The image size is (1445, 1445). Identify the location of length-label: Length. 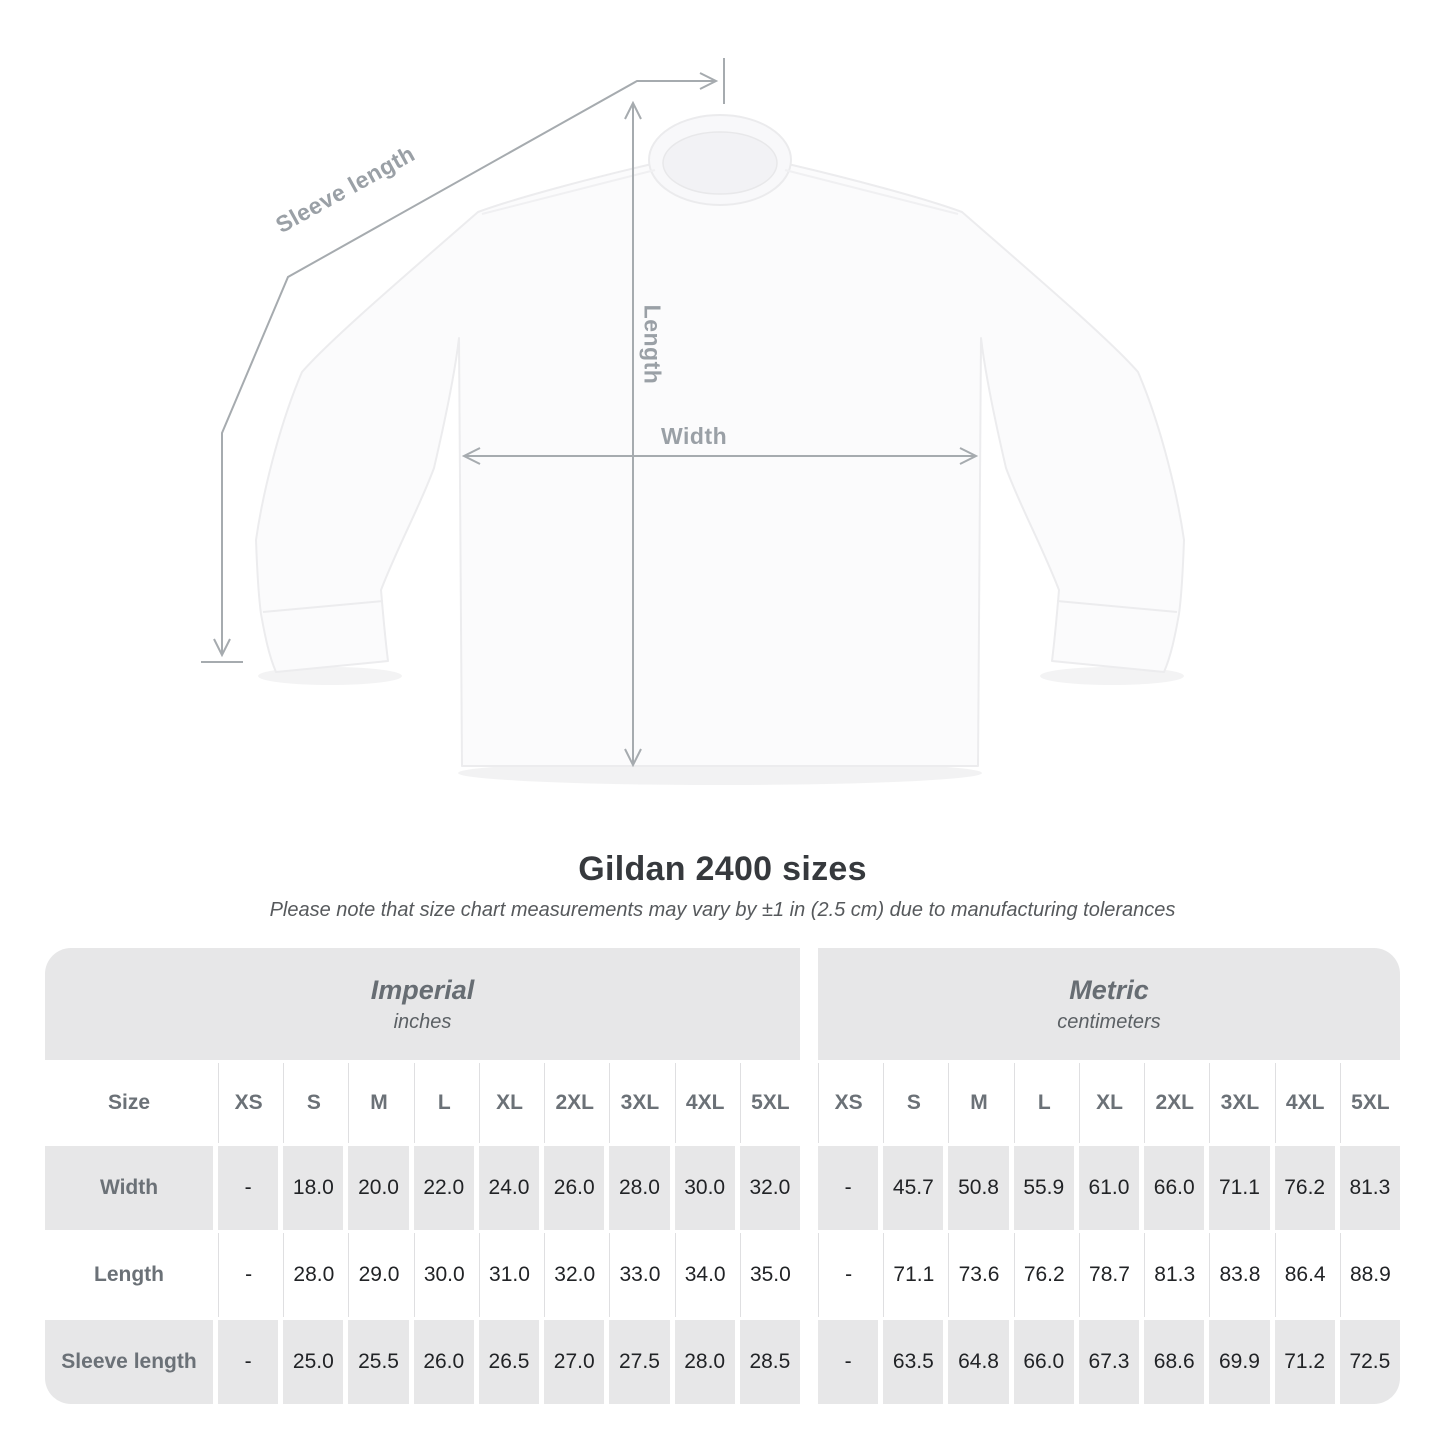
(652, 344).